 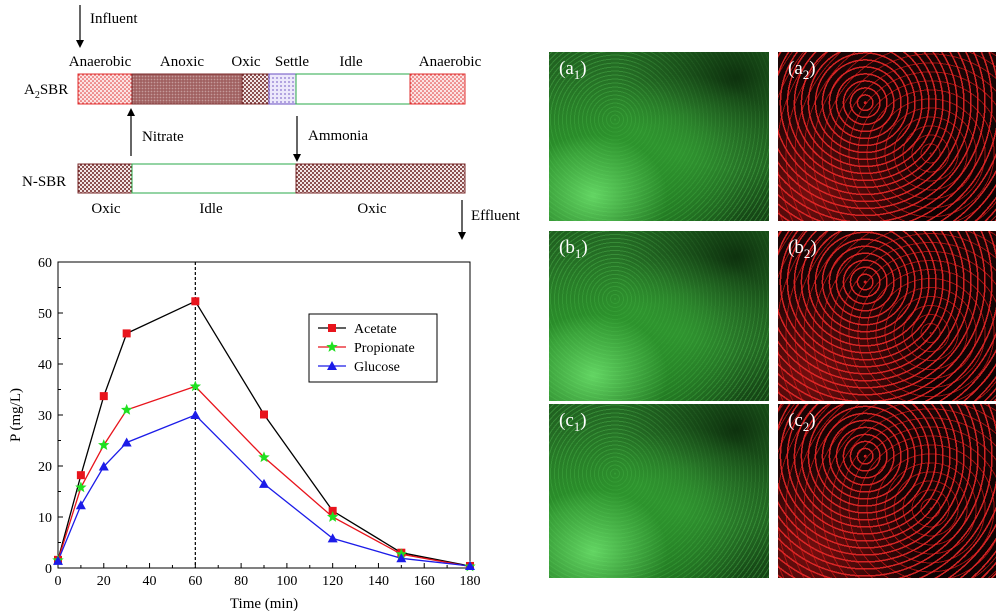 What do you see at coordinates (332, 346) in the screenshot?
I see `legend-marker-propionate` at bounding box center [332, 346].